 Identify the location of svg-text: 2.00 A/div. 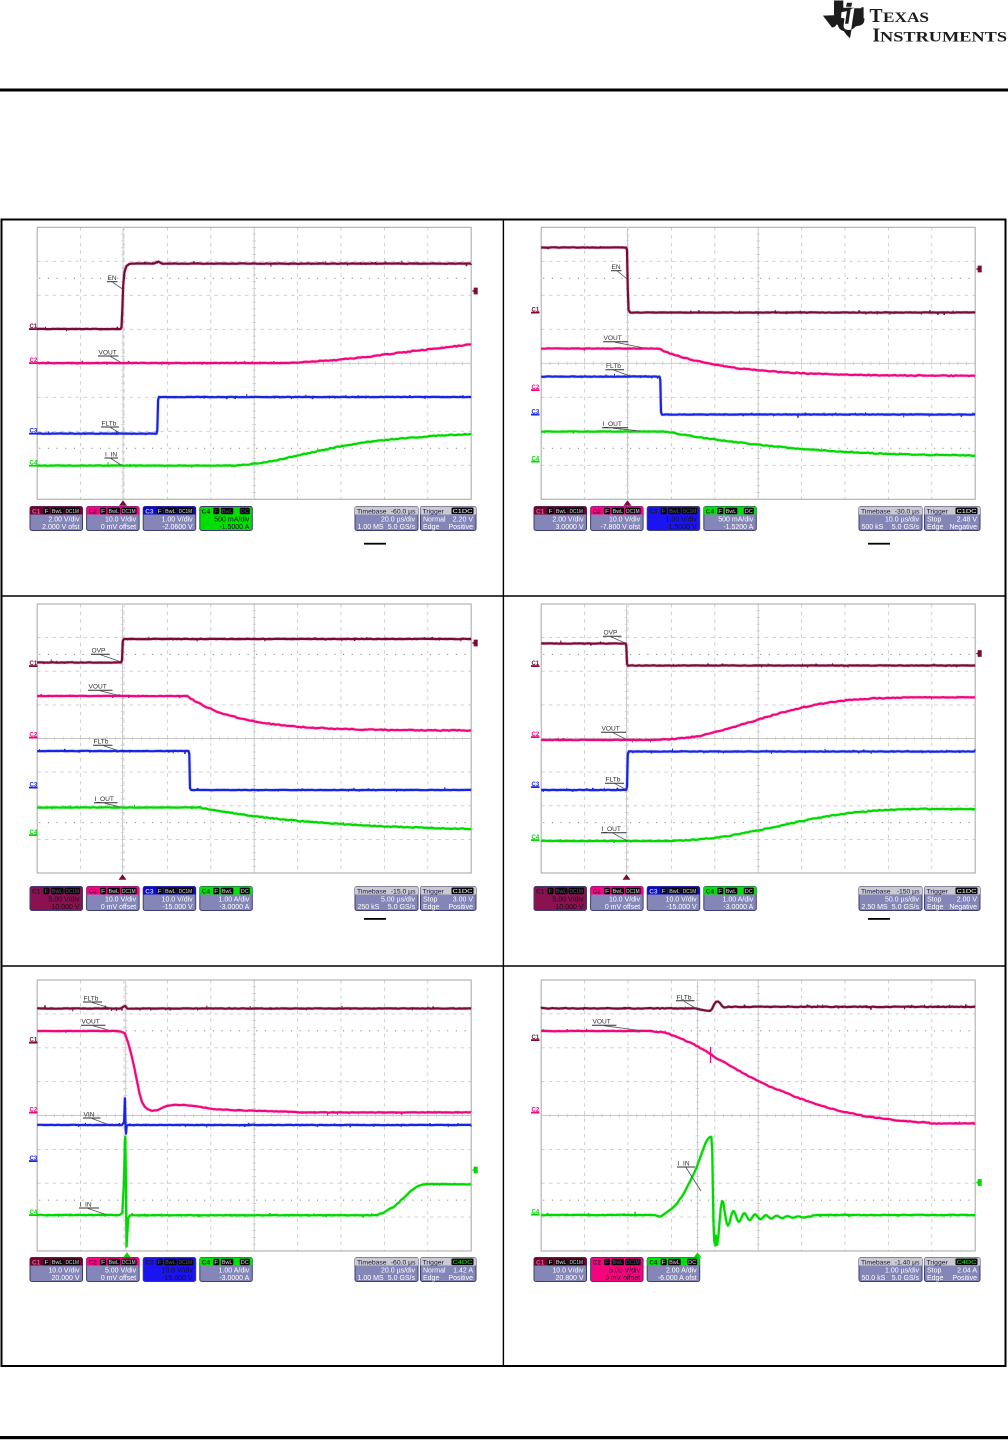
(681, 1271).